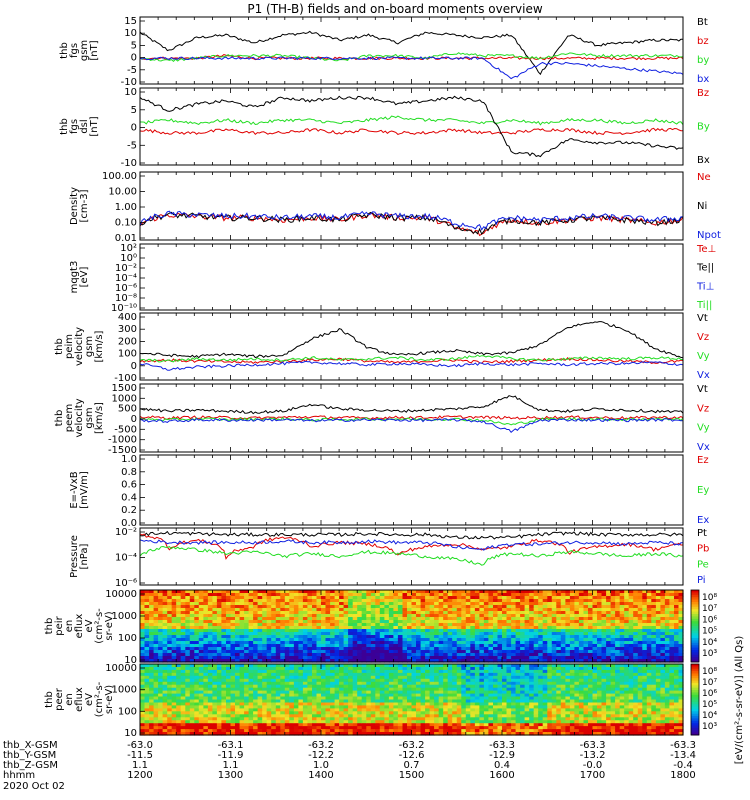  I want to click on x-axis-tick-value: -11.5, so click(140, 755).